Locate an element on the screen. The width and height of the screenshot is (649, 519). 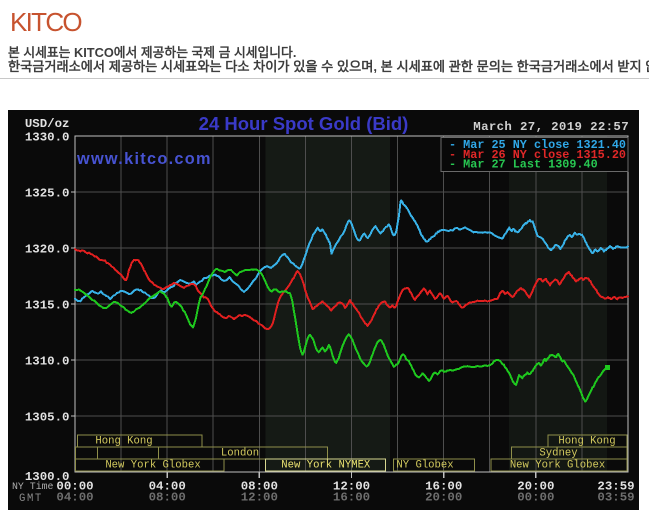
svg-text: 1320.0 is located at coordinates (47, 250).